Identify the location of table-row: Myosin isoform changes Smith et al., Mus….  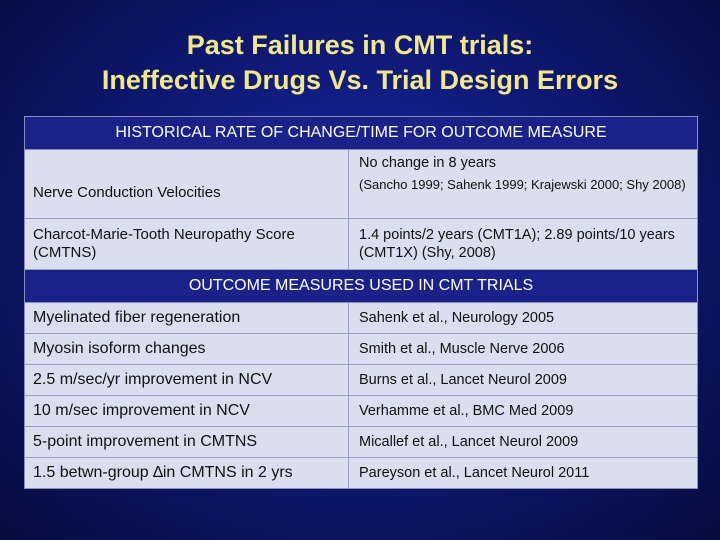
(361, 349).